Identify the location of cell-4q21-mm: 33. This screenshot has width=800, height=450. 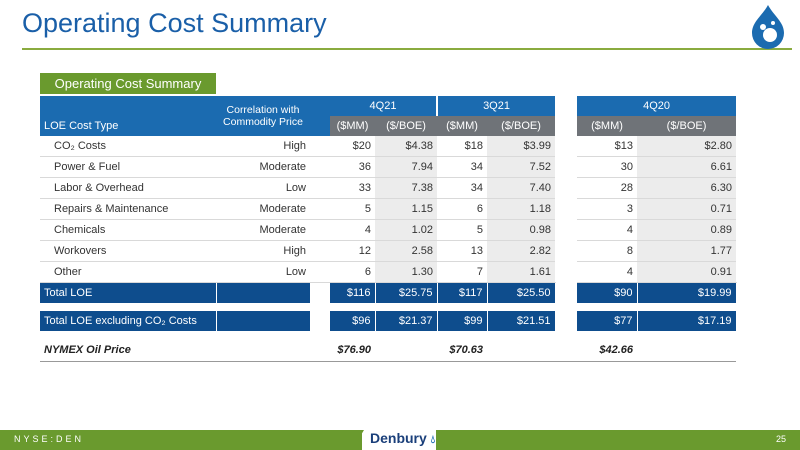
(352, 188).